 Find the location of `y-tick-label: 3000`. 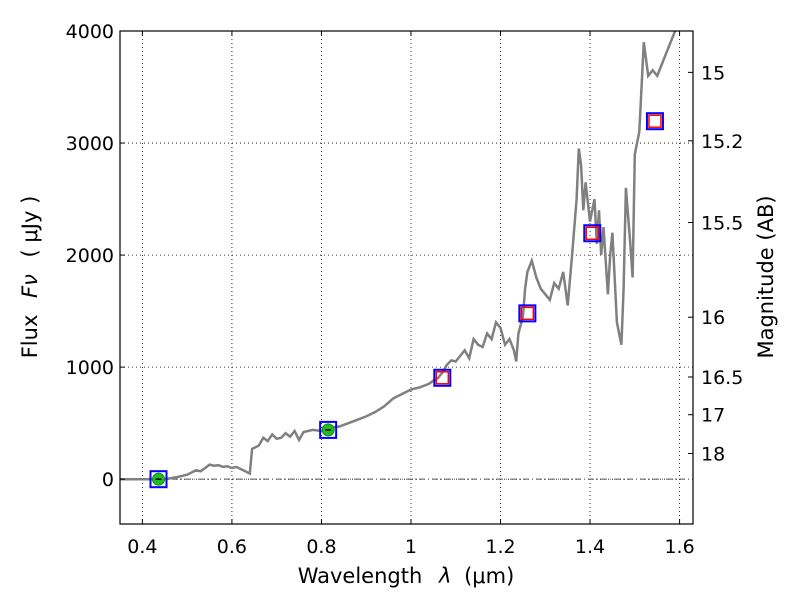

y-tick-label: 3000 is located at coordinates (90, 144).